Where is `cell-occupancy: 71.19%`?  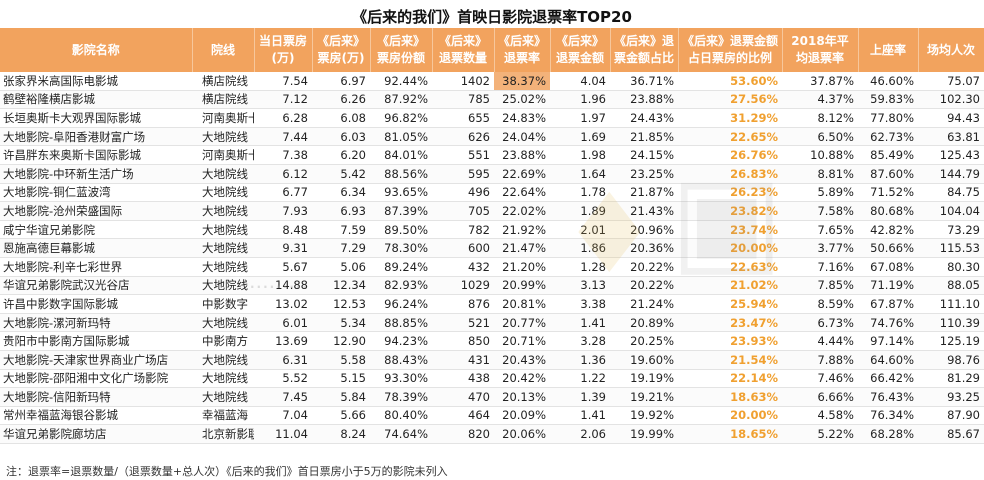 cell-occupancy: 71.19% is located at coordinates (888, 286).